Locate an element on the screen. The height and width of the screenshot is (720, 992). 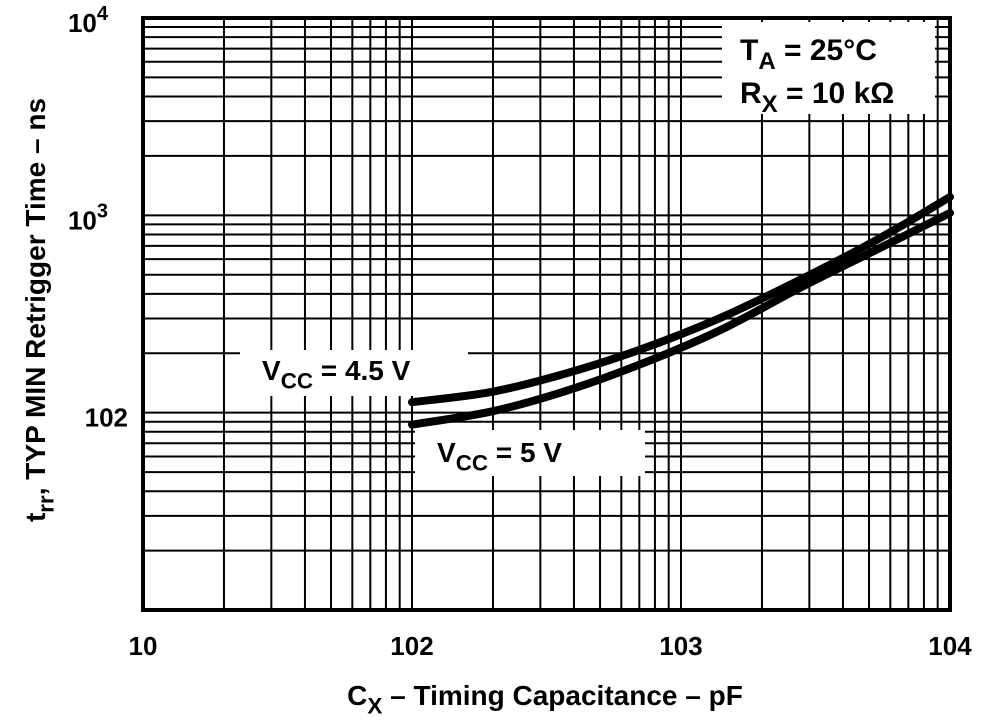
y-tick-label: 10³ is located at coordinates (88, 217).